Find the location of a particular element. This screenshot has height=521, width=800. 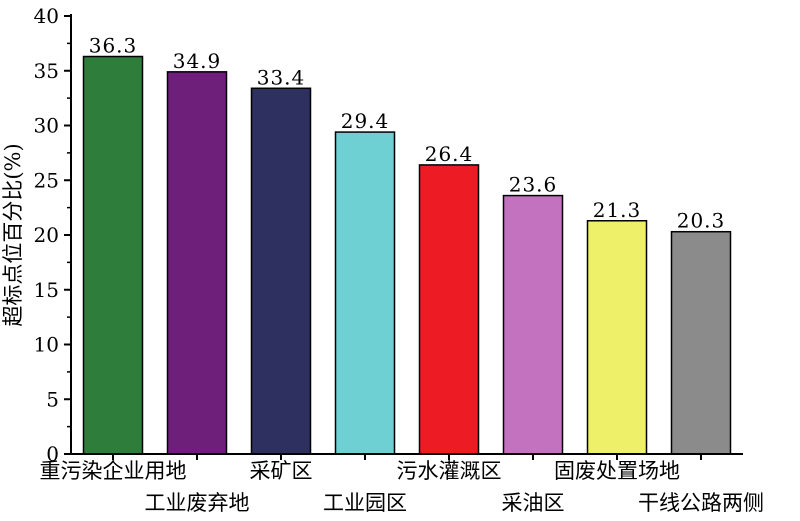

category-label-4: 工业园区 is located at coordinates (365, 503).